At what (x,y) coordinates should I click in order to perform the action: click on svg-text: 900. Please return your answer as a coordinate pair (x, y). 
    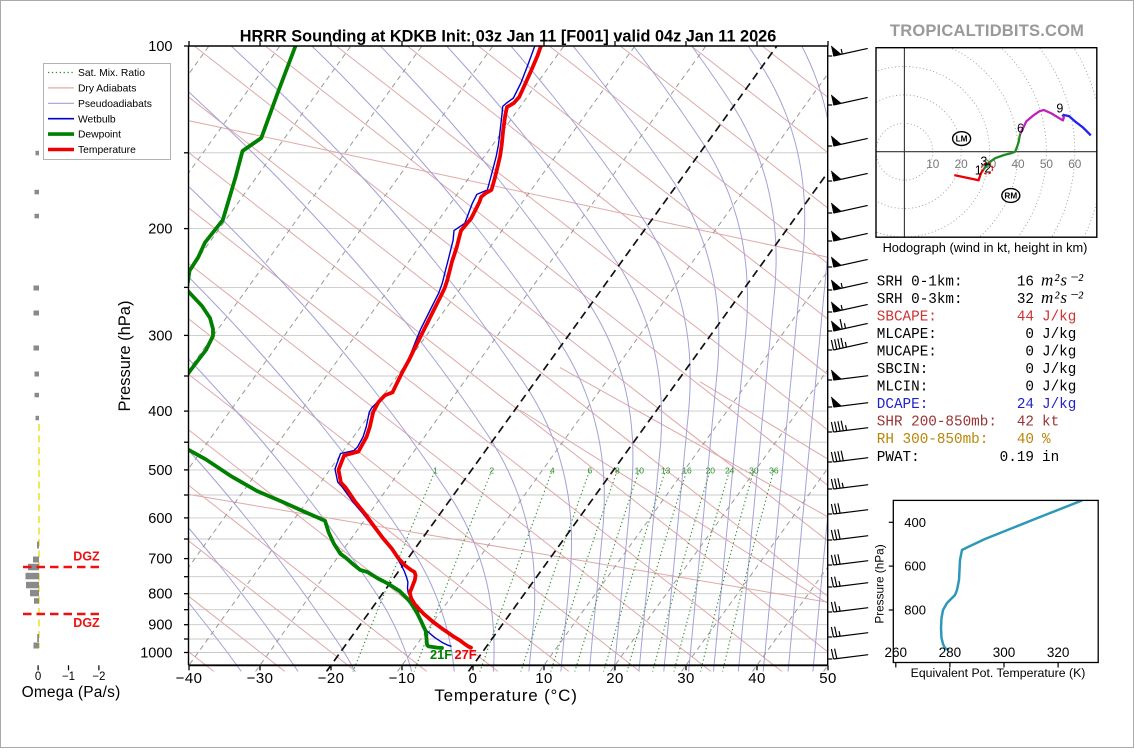
    Looking at the image, I should click on (160, 626).